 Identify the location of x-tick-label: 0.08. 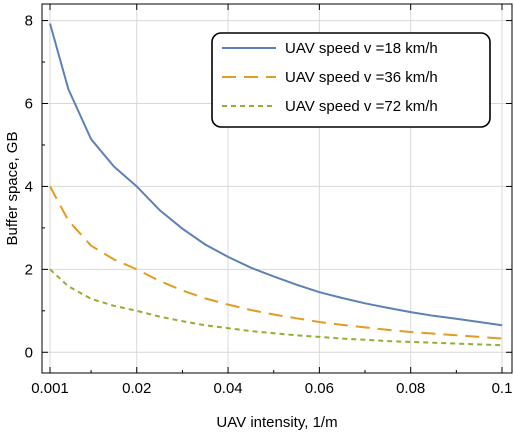
(410, 388).